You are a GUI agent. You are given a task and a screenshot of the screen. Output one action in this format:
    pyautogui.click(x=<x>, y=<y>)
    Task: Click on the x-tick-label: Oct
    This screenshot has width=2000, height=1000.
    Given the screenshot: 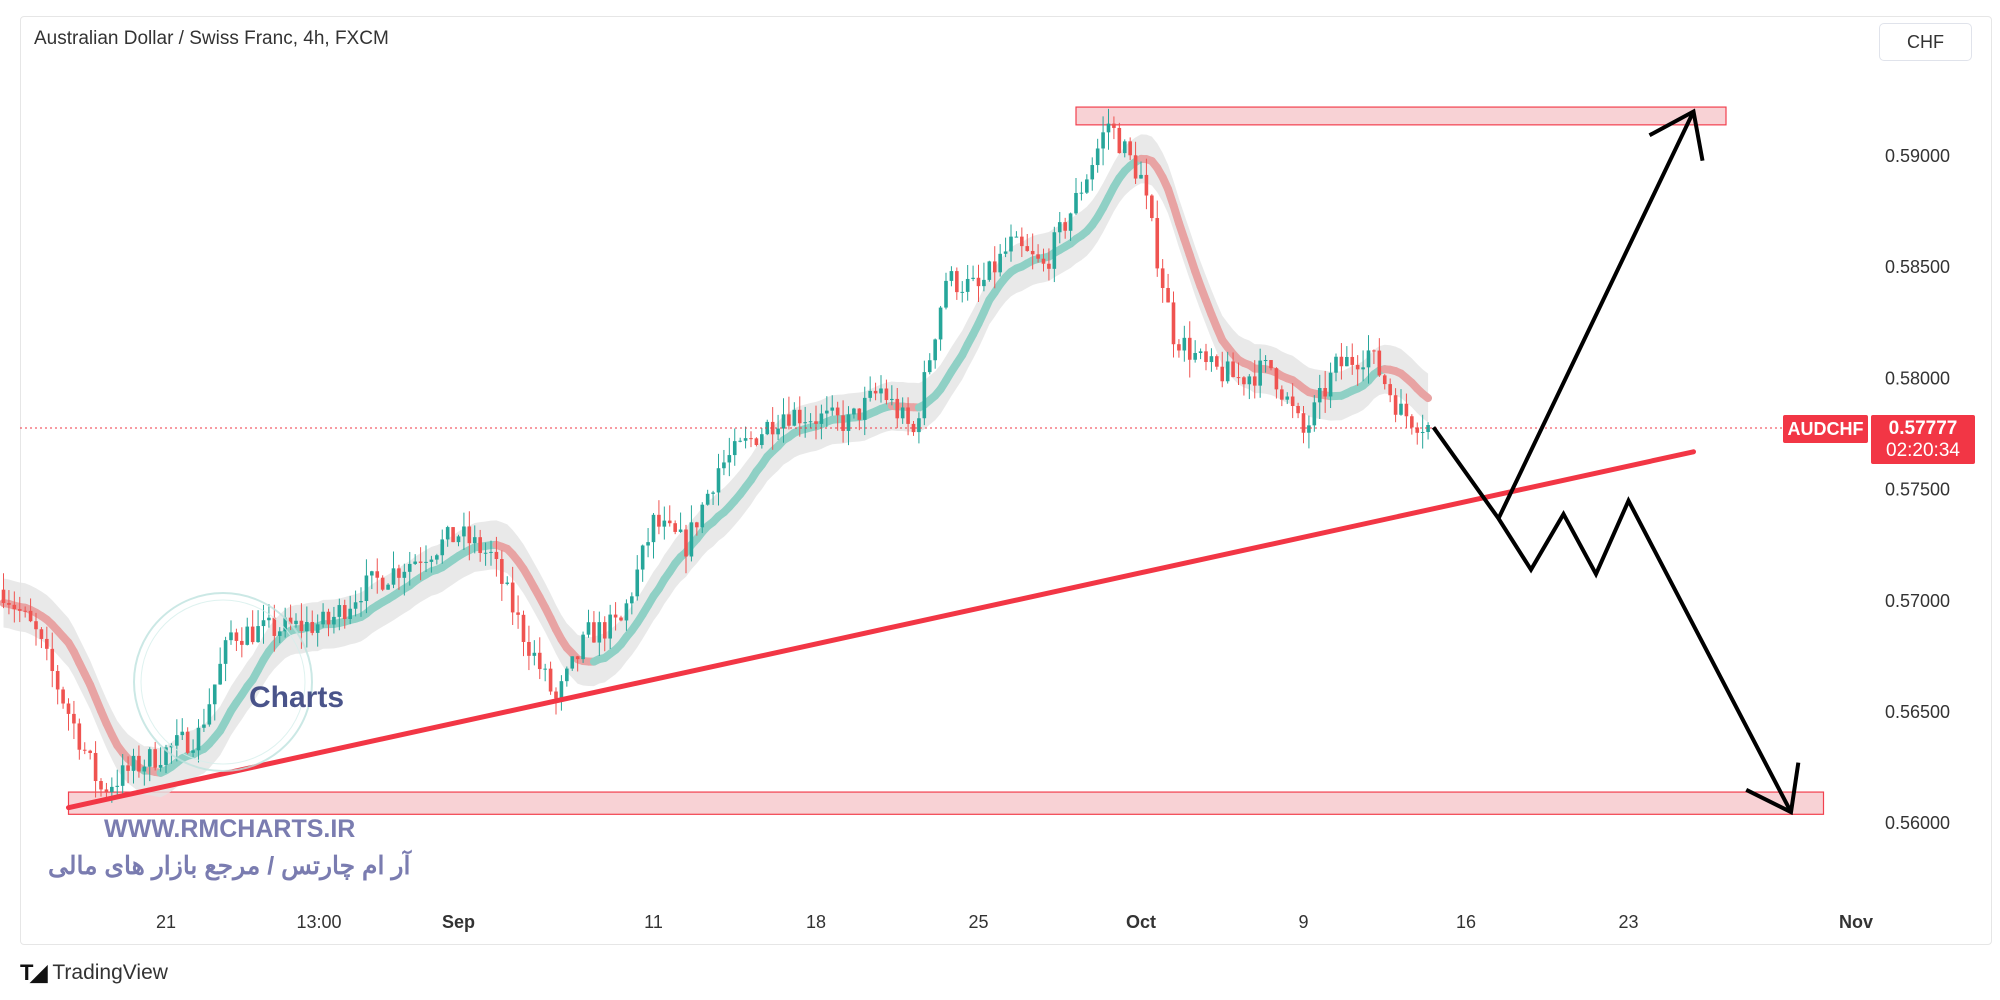 What is the action you would take?
    pyautogui.click(x=1141, y=922)
    